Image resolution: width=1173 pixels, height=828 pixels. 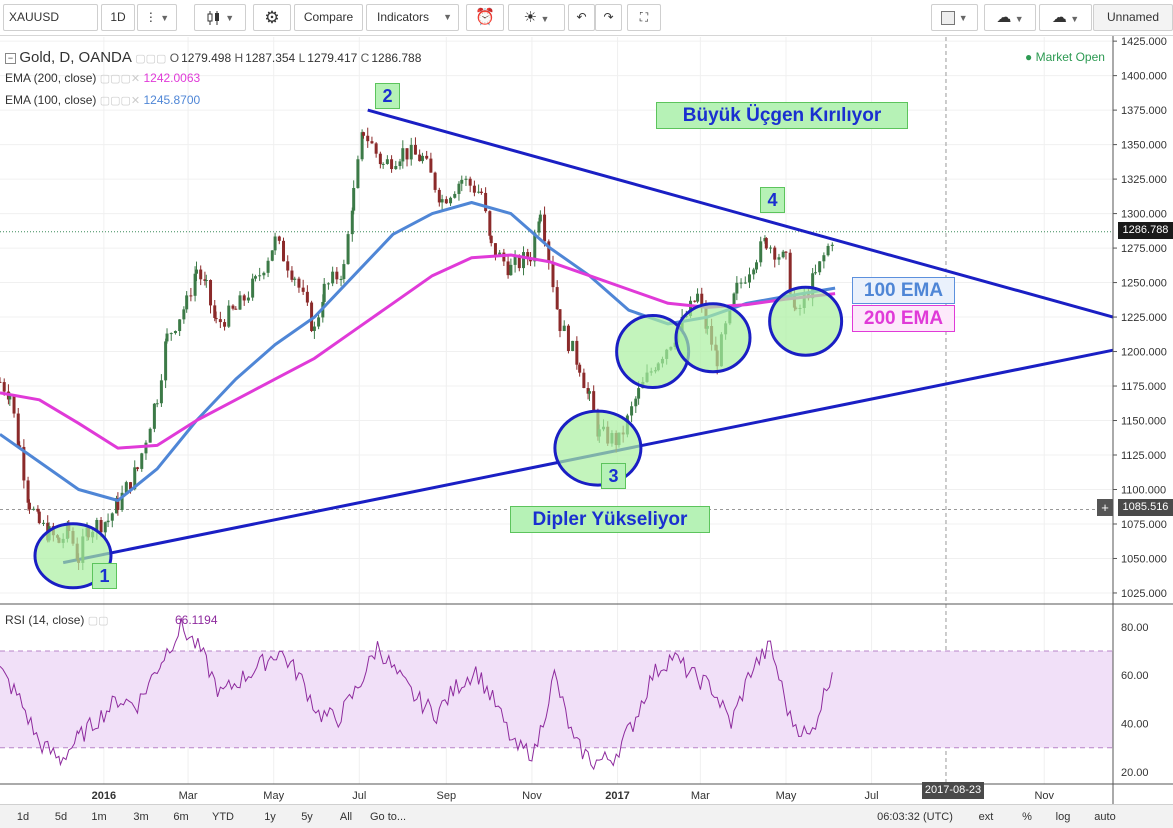 I want to click on interval-more-button: ⋮ ▼, so click(x=157, y=17).